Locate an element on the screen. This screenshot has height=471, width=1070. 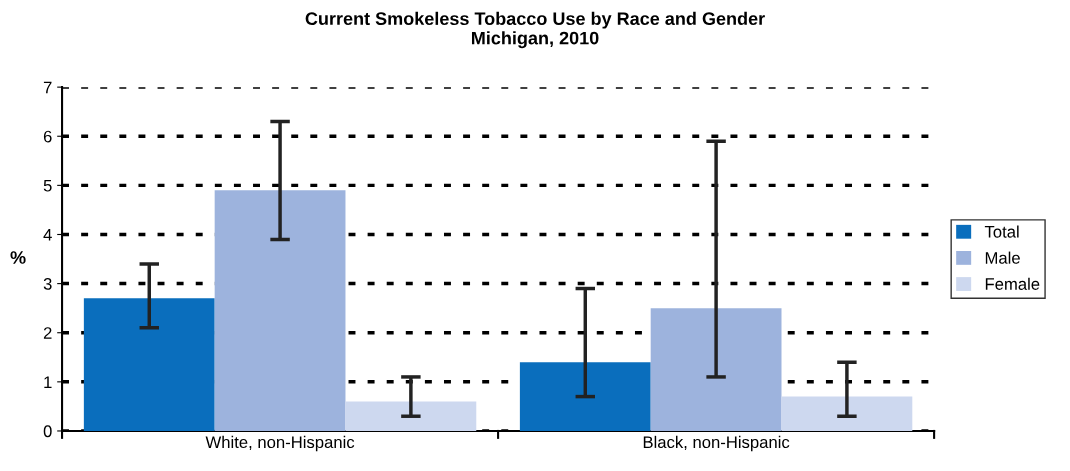
legend-label: Total is located at coordinates (1001, 231).